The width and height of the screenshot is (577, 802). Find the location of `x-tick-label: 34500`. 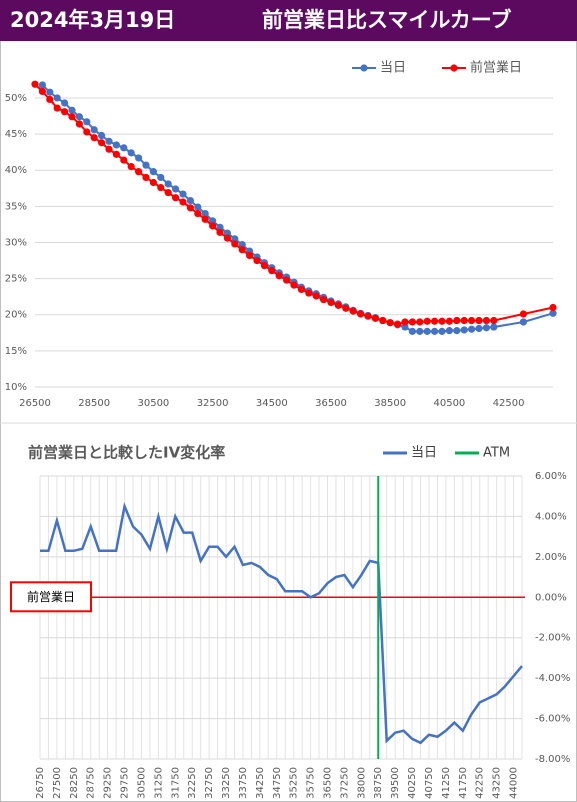

x-tick-label: 34500 is located at coordinates (272, 403).